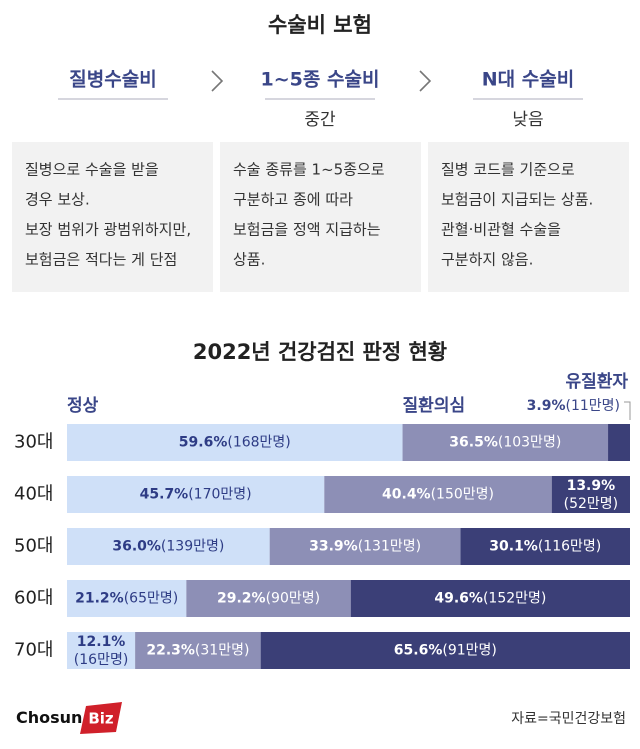  I want to click on value-label-percent: 36.5%, so click(473, 443).